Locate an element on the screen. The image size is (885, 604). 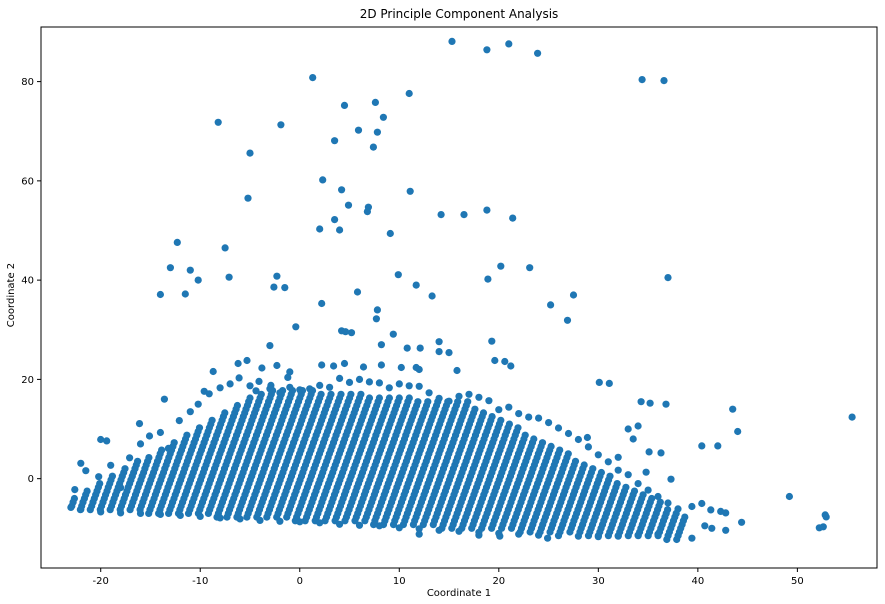
y-axis-label: Coordinate 2 is located at coordinates (11, 295).